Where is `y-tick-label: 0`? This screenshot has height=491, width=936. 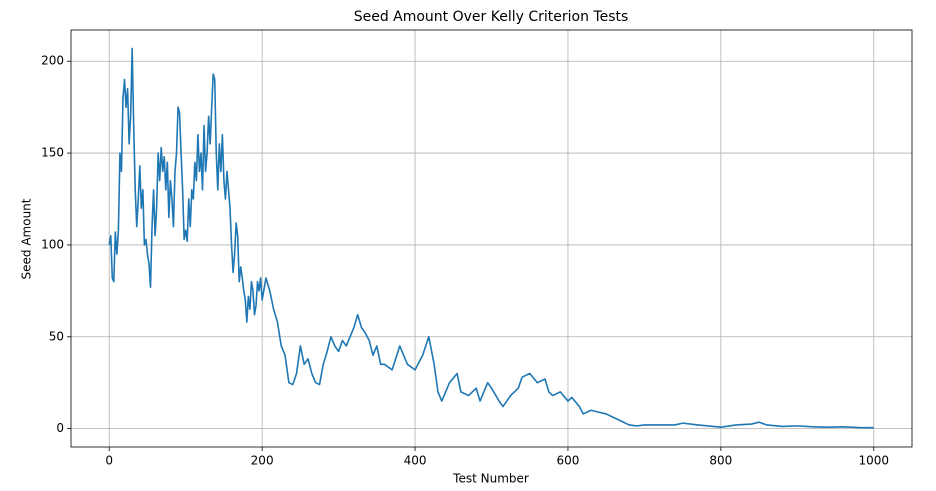 y-tick-label: 0 is located at coordinates (60, 428).